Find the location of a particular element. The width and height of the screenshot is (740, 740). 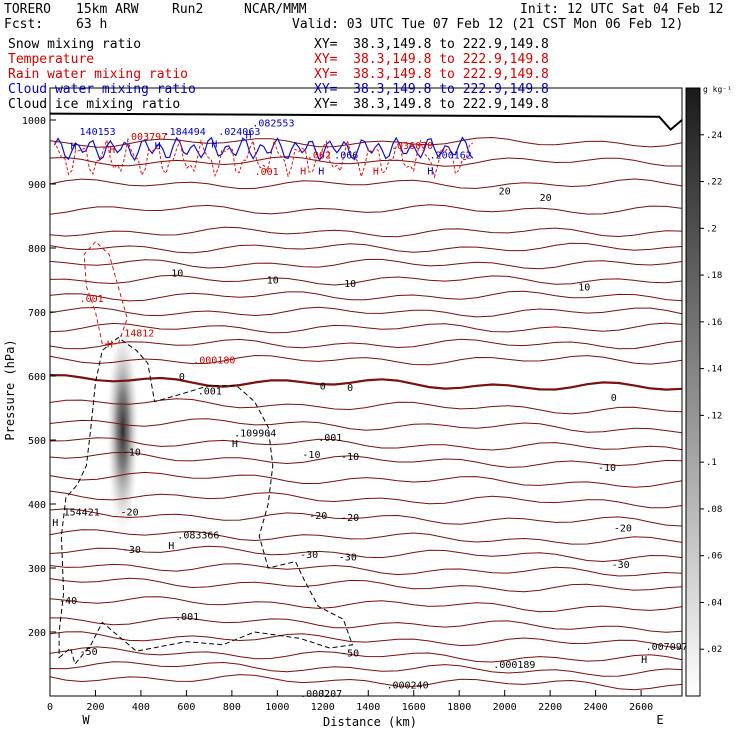

colorbar-tick-label: .2 is located at coordinates (711, 229).